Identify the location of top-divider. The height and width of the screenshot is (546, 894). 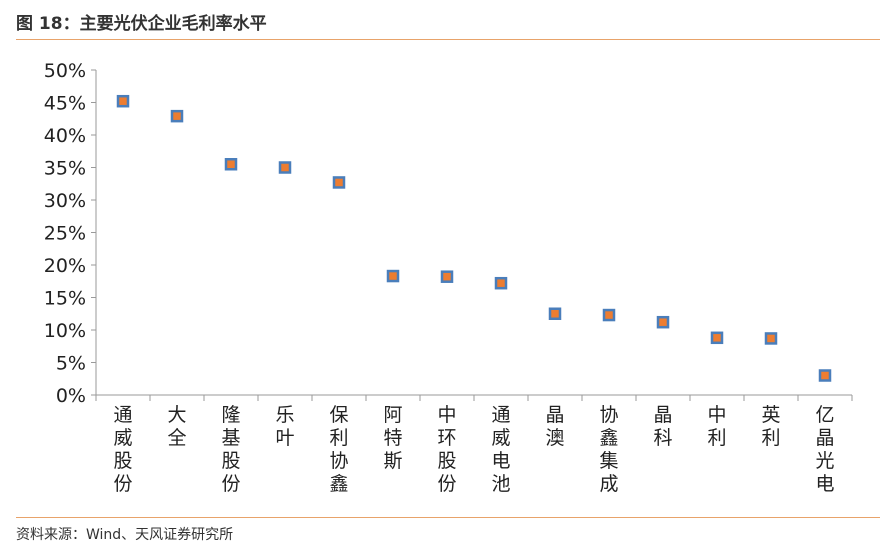
(448, 39).